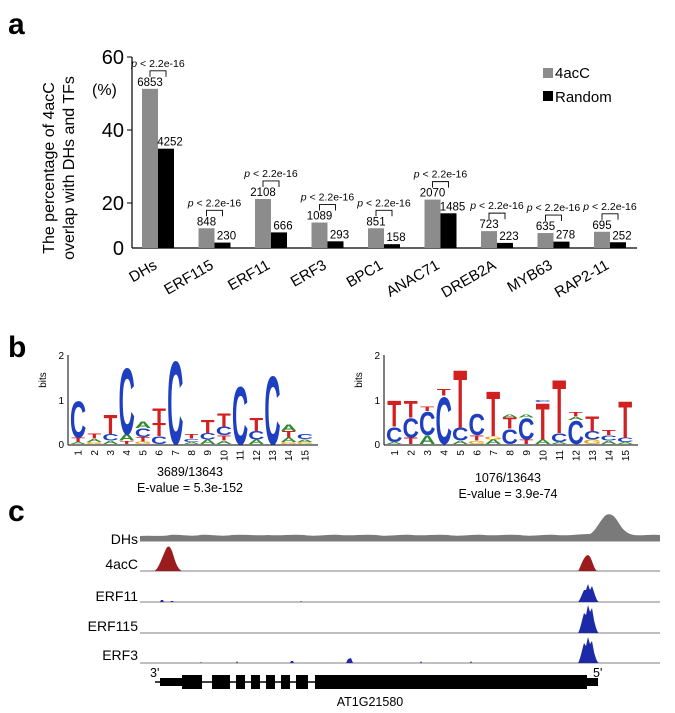 Image resolution: width=675 pixels, height=713 pixels. Describe the element at coordinates (319, 235) in the screenshot. I see `bar-4acC-ERF3` at that location.